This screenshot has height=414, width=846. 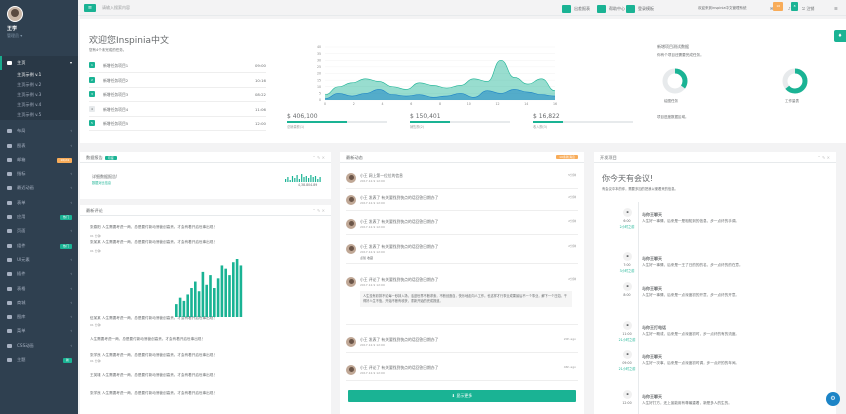 What do you see at coordinates (39, 115) in the screenshot?
I see `nav-sub-item: 主页示例 v.5` at bounding box center [39, 115].